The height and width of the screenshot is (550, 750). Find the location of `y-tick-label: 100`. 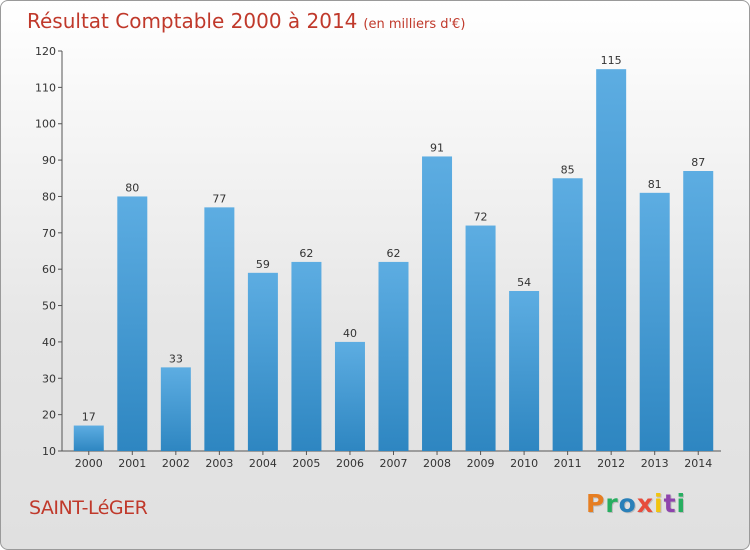

y-tick-label: 100 is located at coordinates (45, 124).